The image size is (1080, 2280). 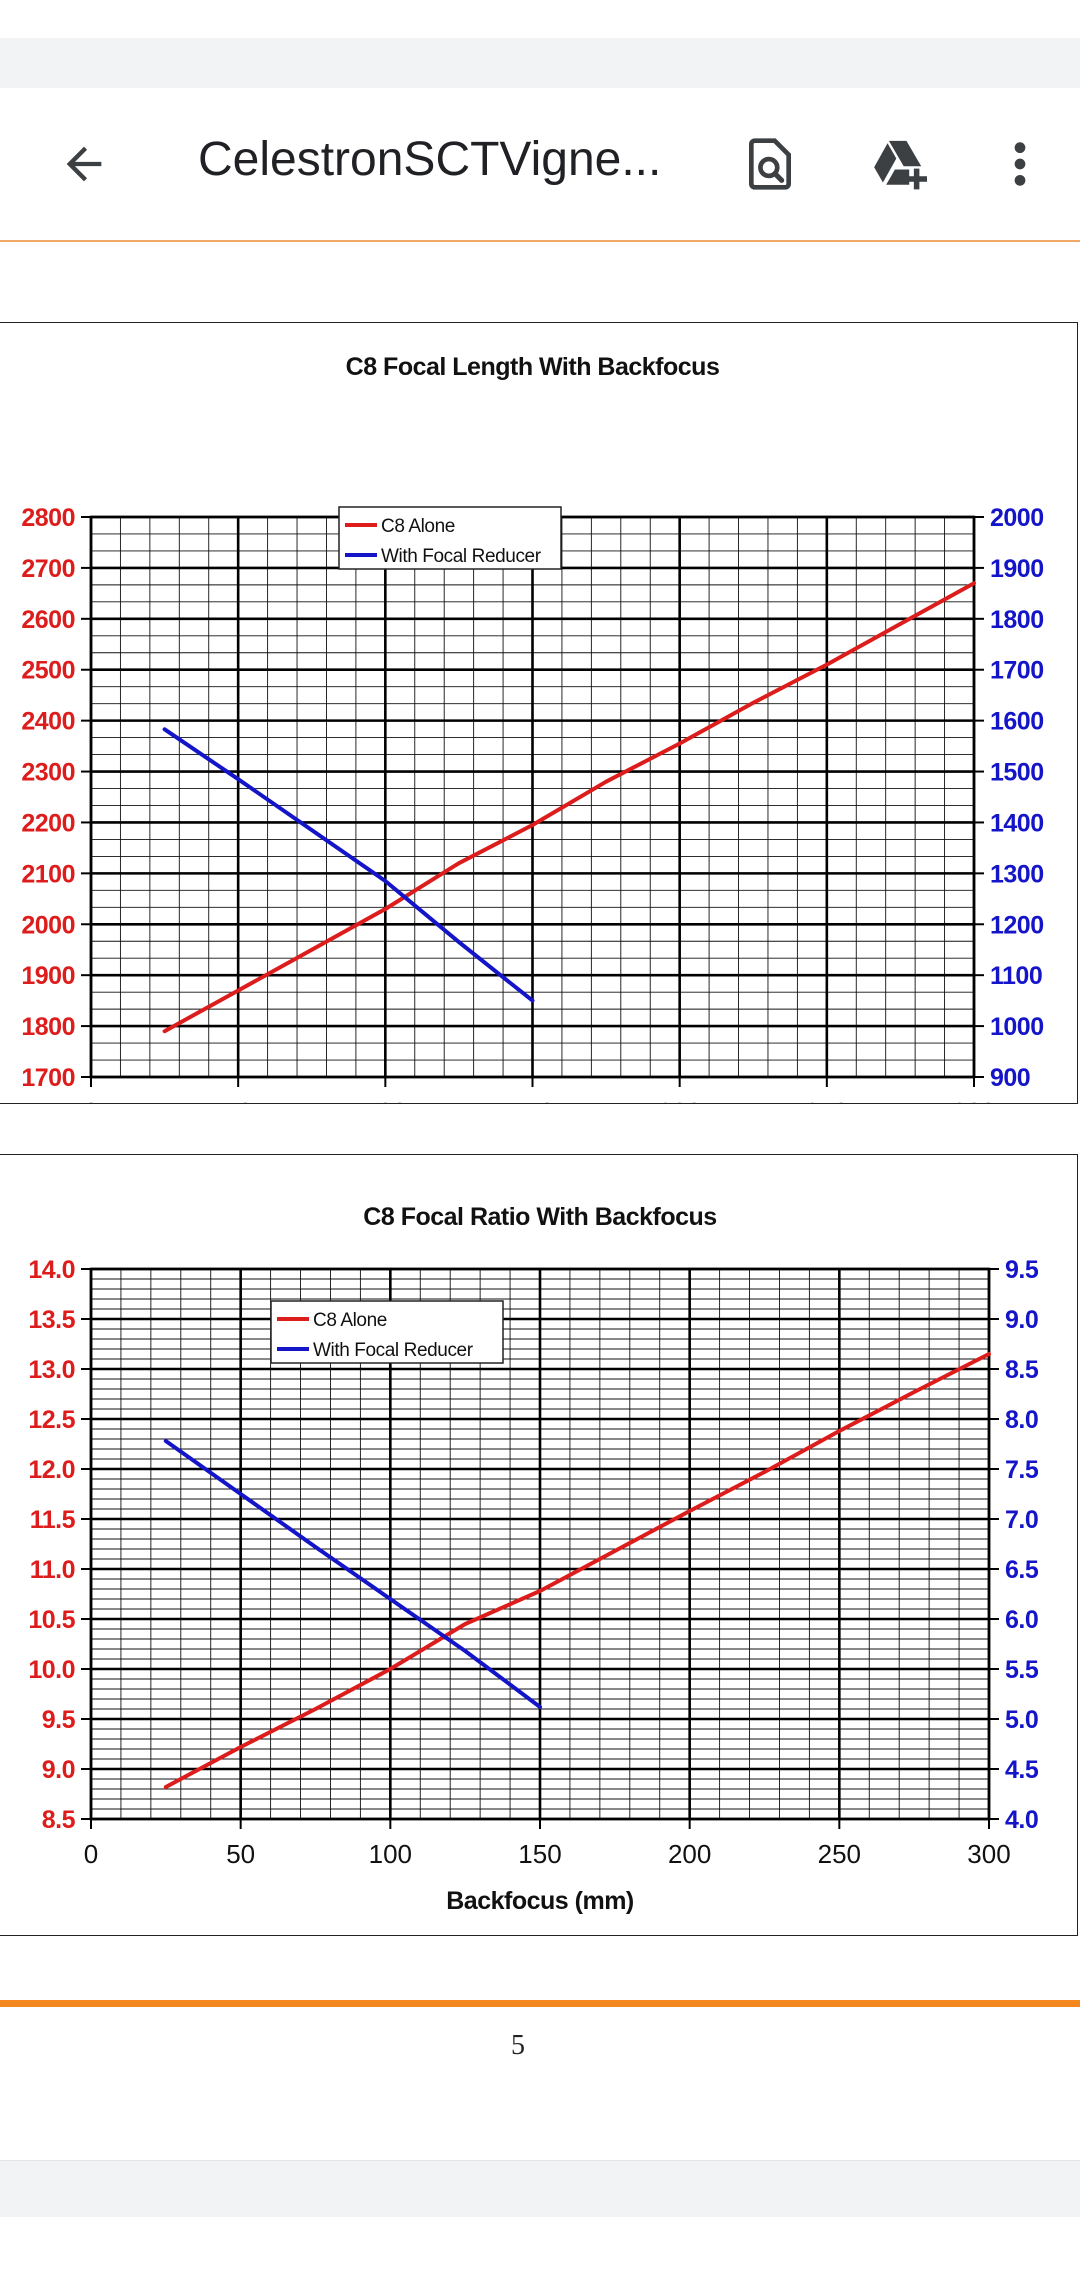 What do you see at coordinates (1017, 620) in the screenshot?
I see `y-tick-label-right: 1800` at bounding box center [1017, 620].